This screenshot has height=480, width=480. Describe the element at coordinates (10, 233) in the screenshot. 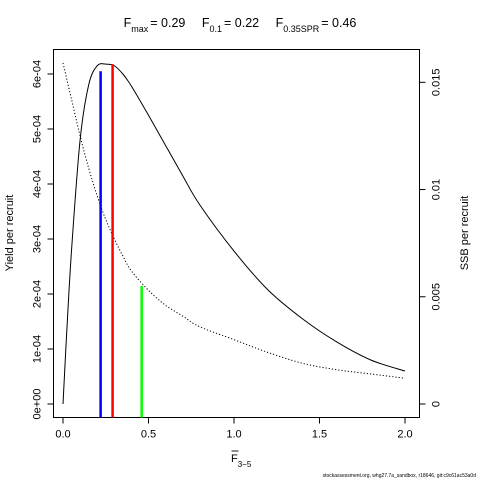

I see `y-axis-left-title: Yield per recruit` at that location.